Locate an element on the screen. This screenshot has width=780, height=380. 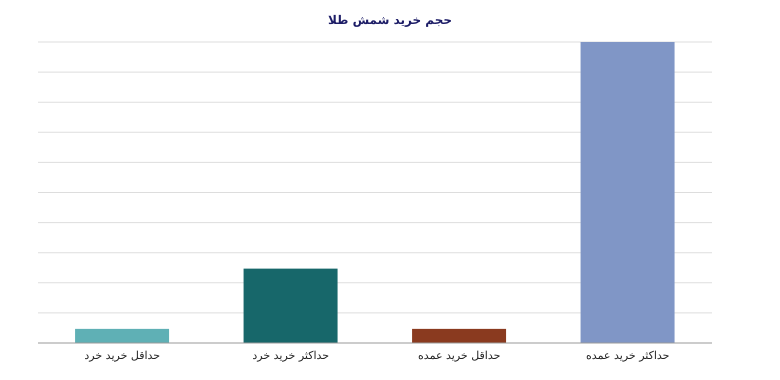
chart-title: حجم خرید شمش طلا is located at coordinates (389, 20).